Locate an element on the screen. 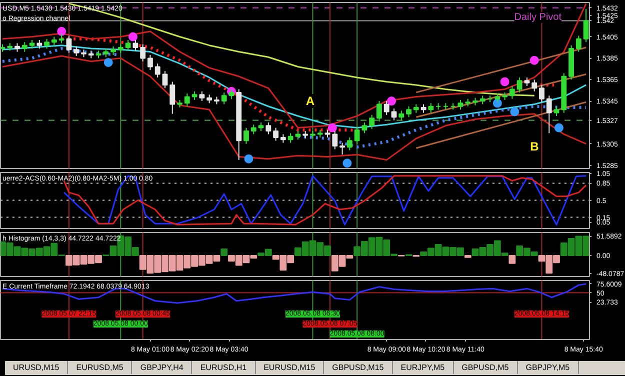 This screenshot has width=625, height=376. text: GBPUSD,M15 is located at coordinates (358, 367).